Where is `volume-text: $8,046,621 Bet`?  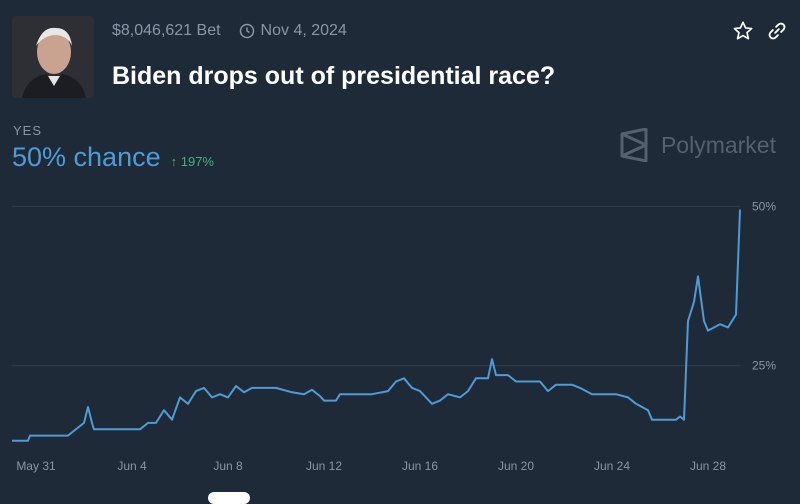 volume-text: $8,046,621 Bet is located at coordinates (166, 30).